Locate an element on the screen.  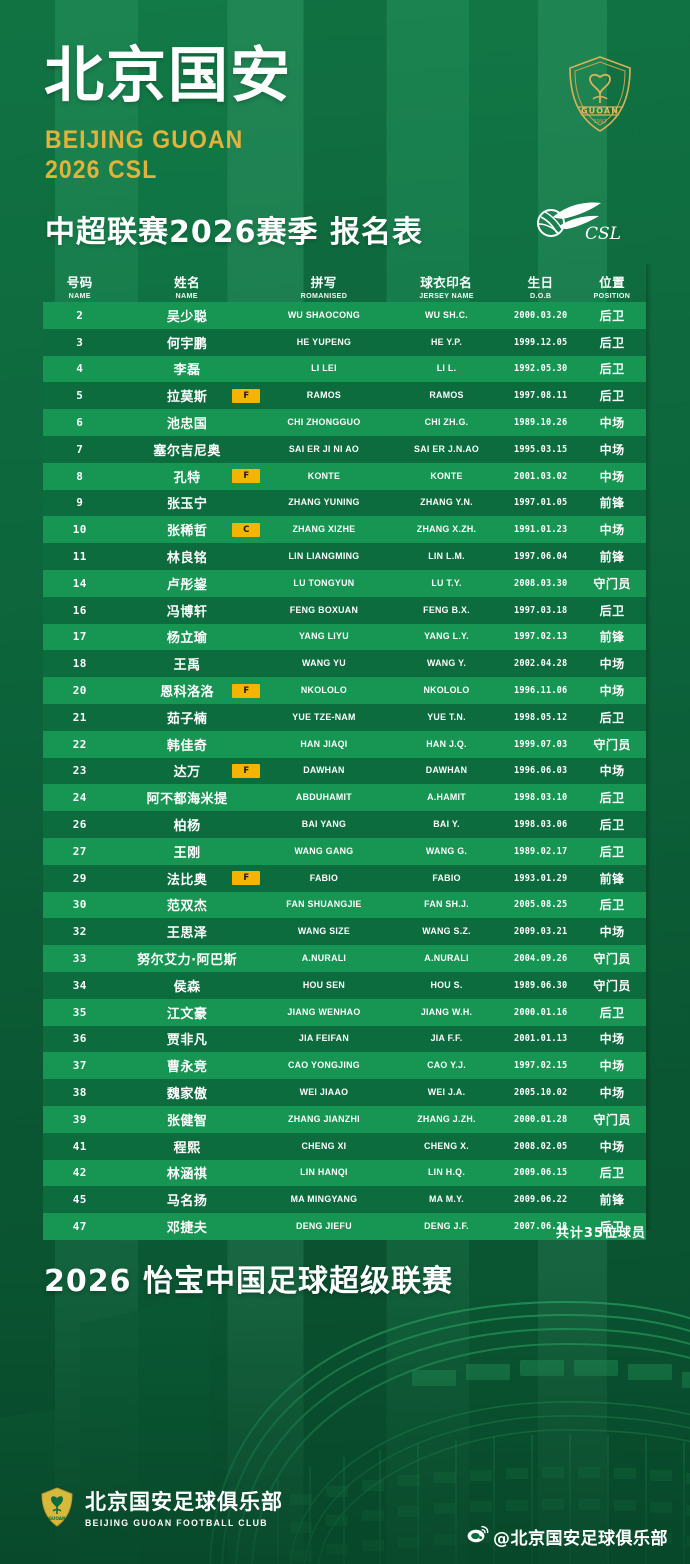
table-row: 45 马名扬 MA MINGYANG MA M.Y. 2009.06.22 前锋 is located at coordinates (344, 1200).